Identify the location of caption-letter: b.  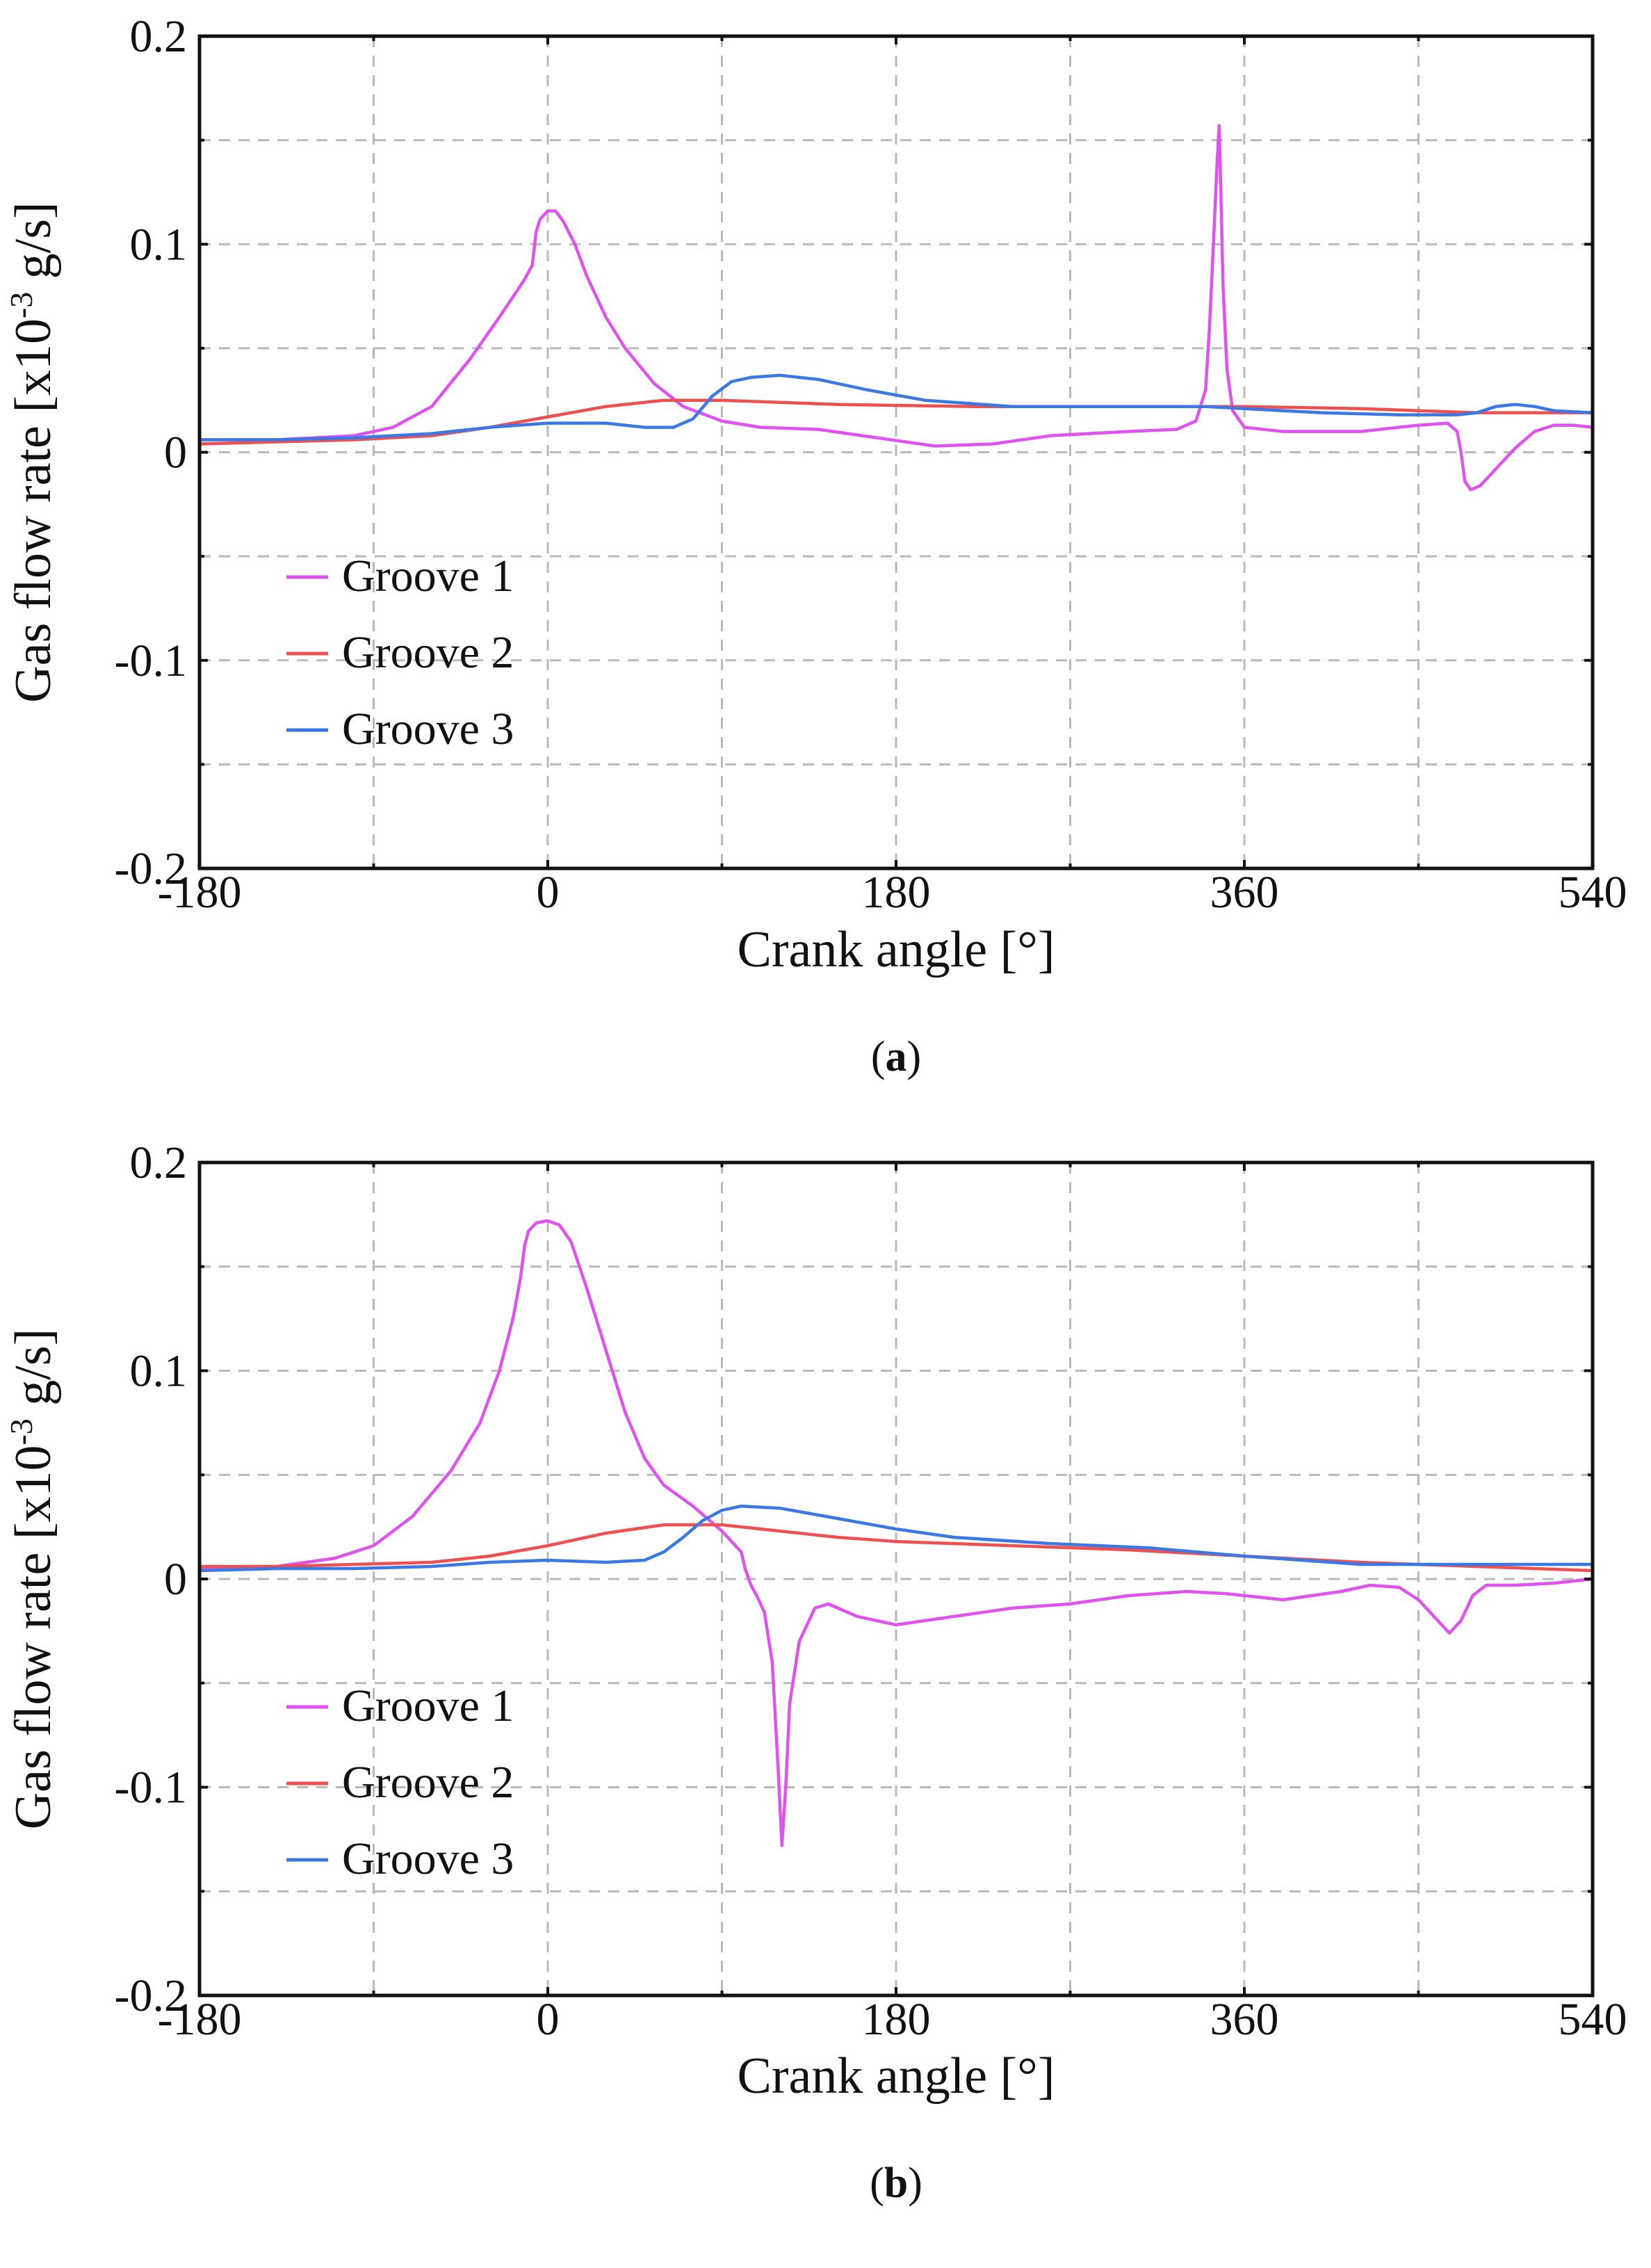
(896, 2183).